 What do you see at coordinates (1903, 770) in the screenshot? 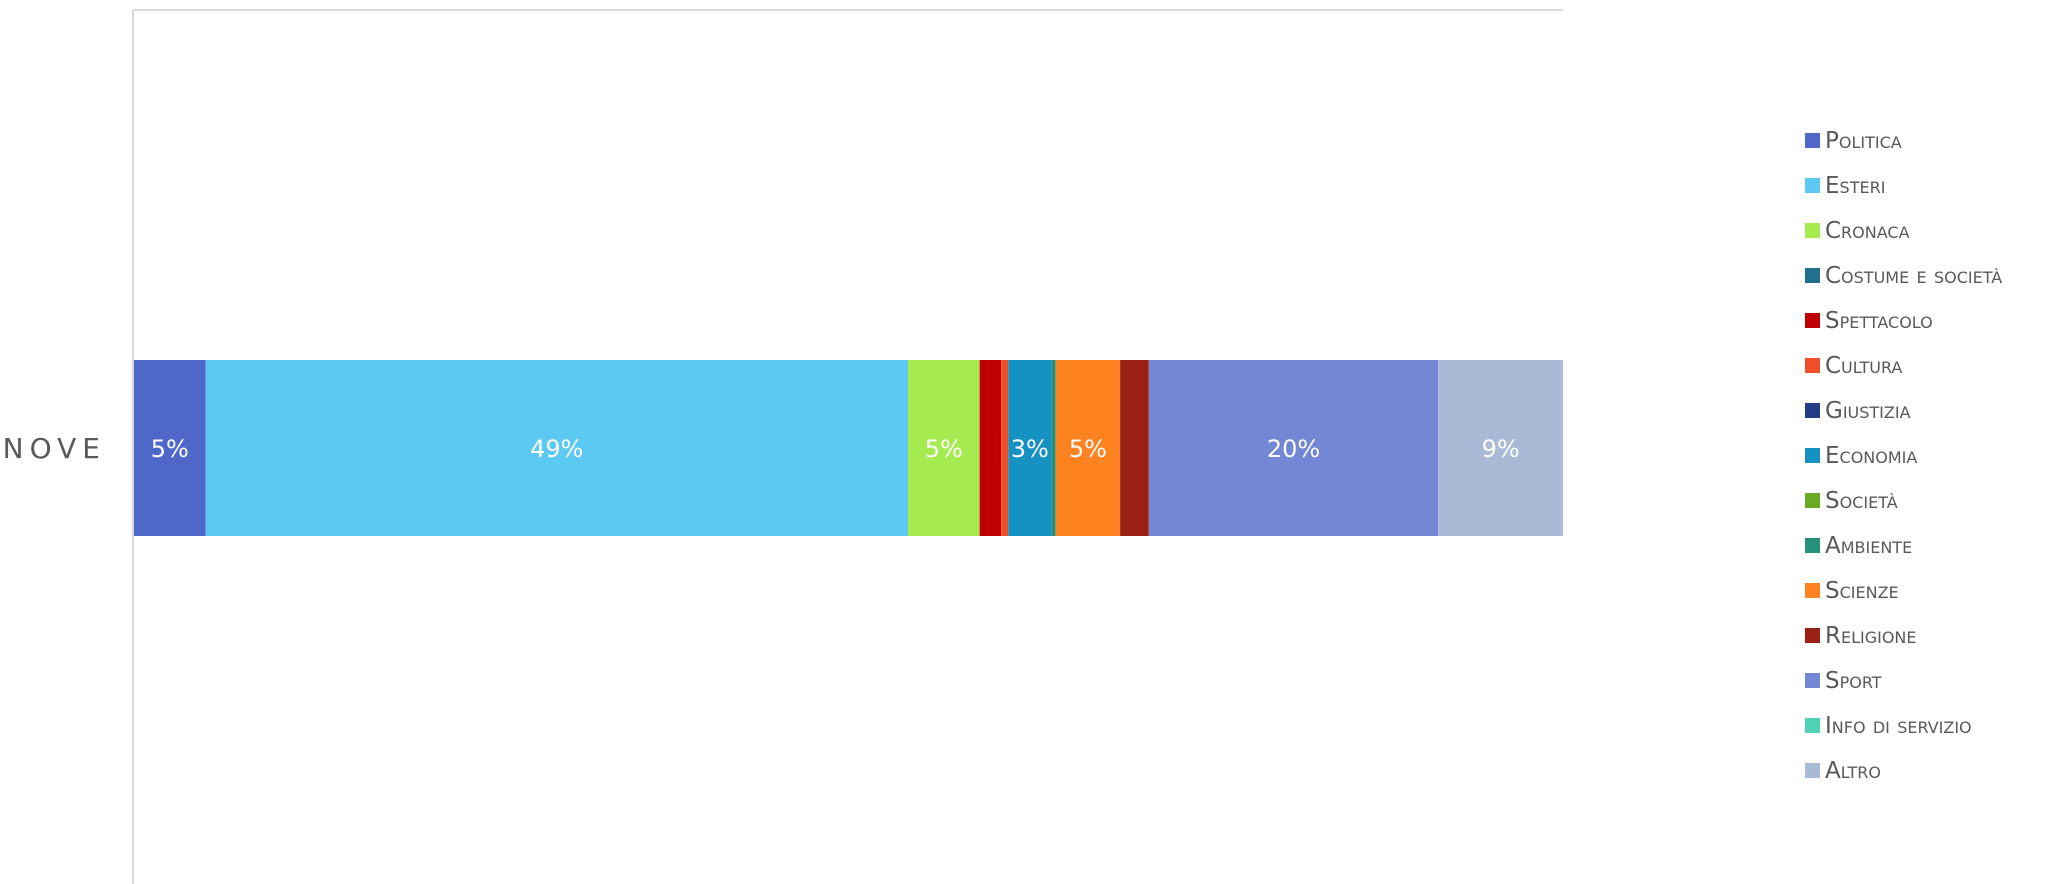
I see `legend-item: Altro` at bounding box center [1903, 770].